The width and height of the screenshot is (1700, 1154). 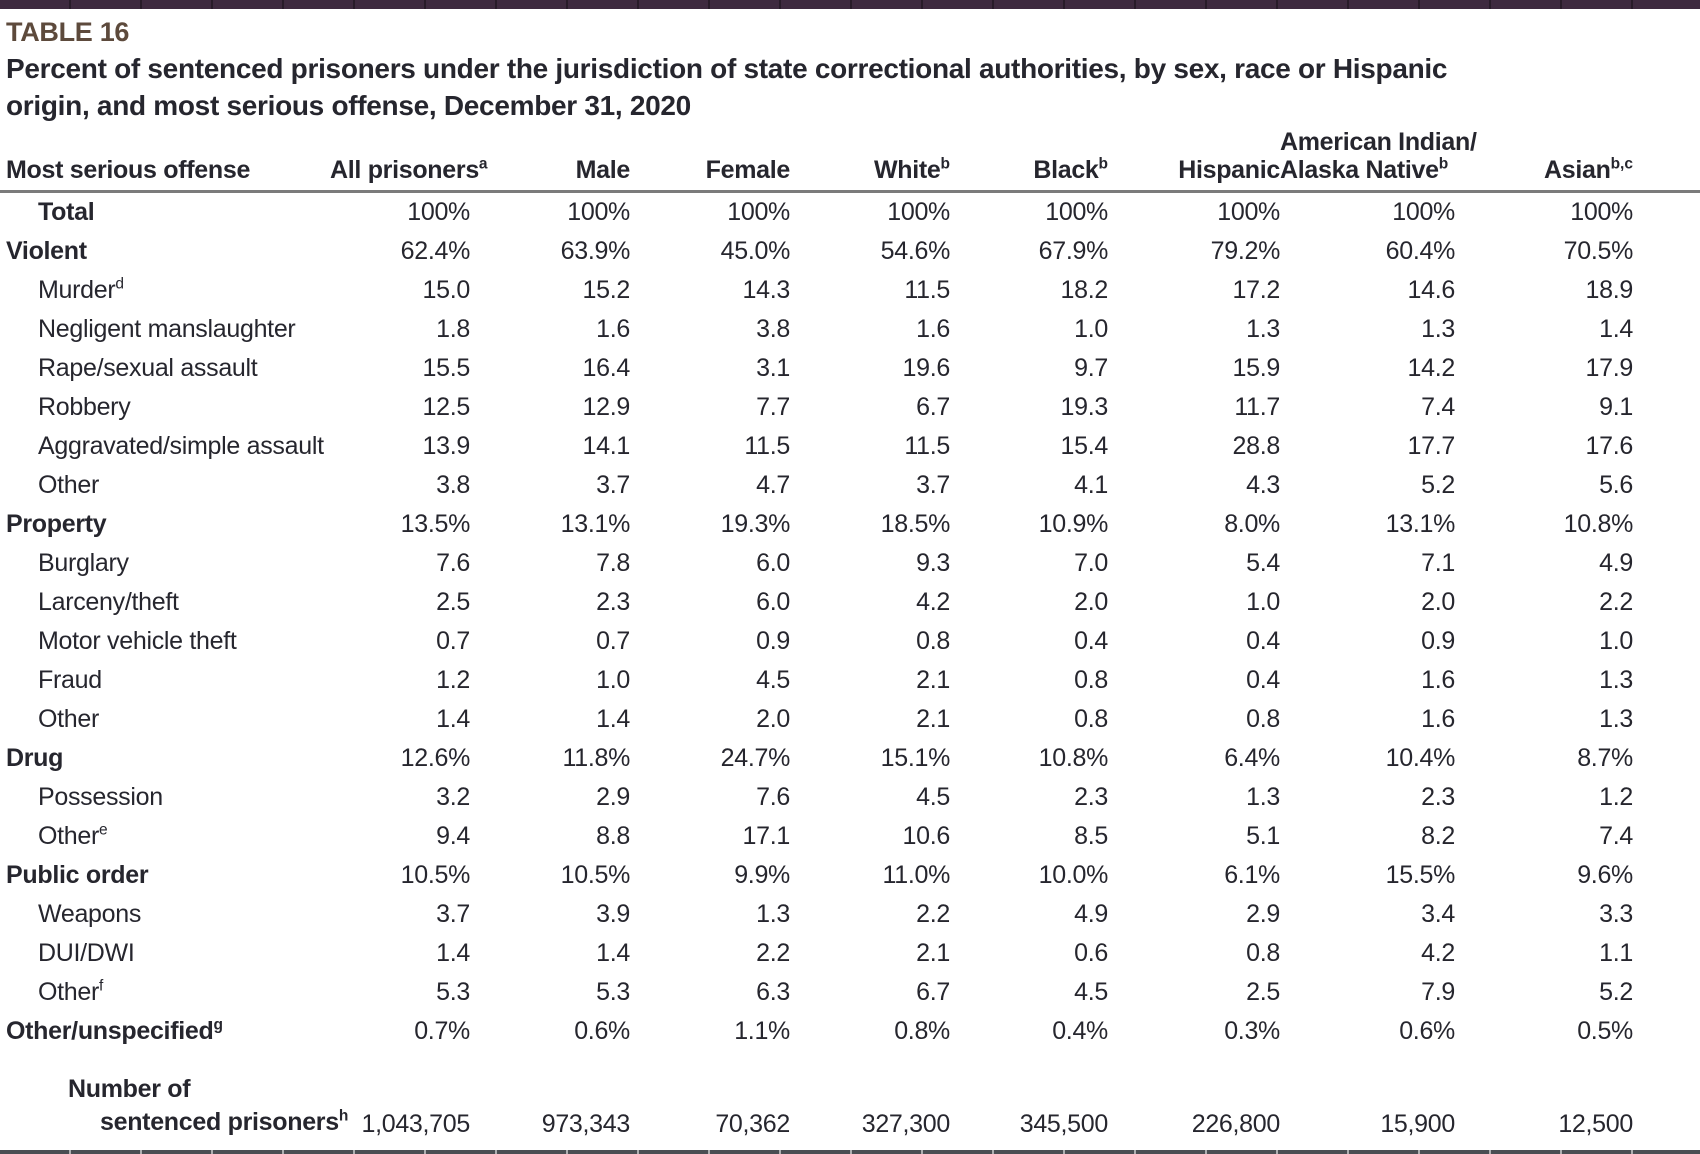 I want to click on footer-value-cell: 973,343, so click(x=586, y=1124).